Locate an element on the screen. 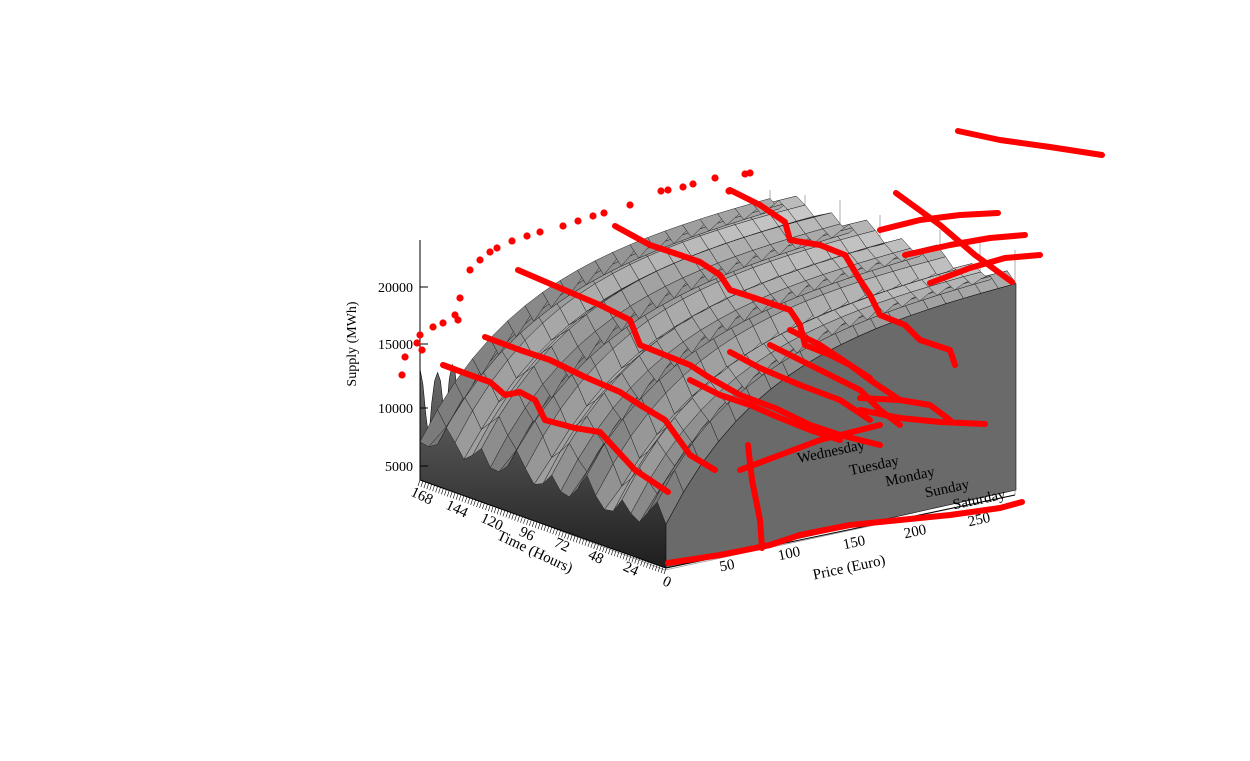 The width and height of the screenshot is (1250, 761). price-tick-label: 150 is located at coordinates (854, 543).